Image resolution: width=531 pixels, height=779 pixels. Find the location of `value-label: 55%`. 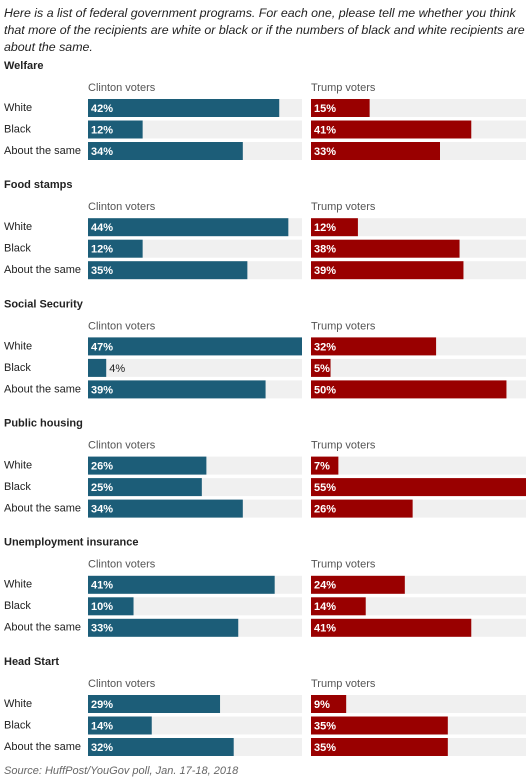

value-label: 55% is located at coordinates (325, 488).